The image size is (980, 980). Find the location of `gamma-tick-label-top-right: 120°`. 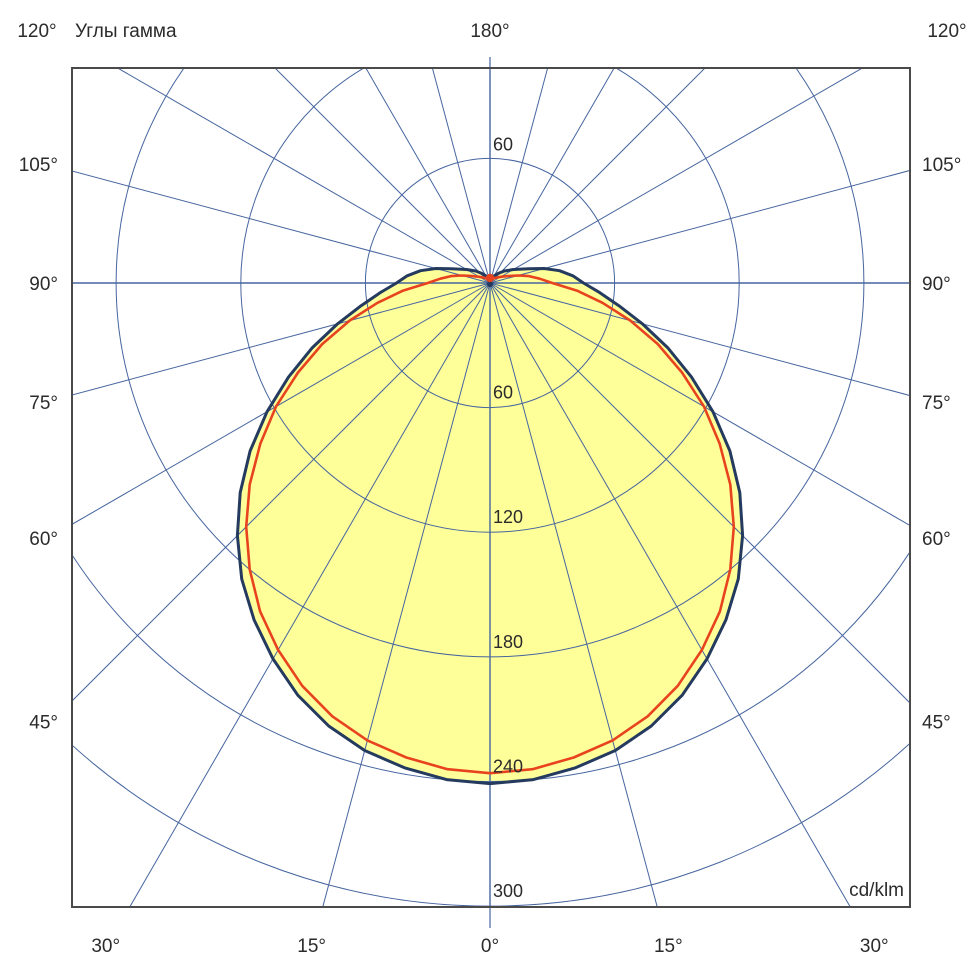

gamma-tick-label-top-right: 120° is located at coordinates (946, 31).